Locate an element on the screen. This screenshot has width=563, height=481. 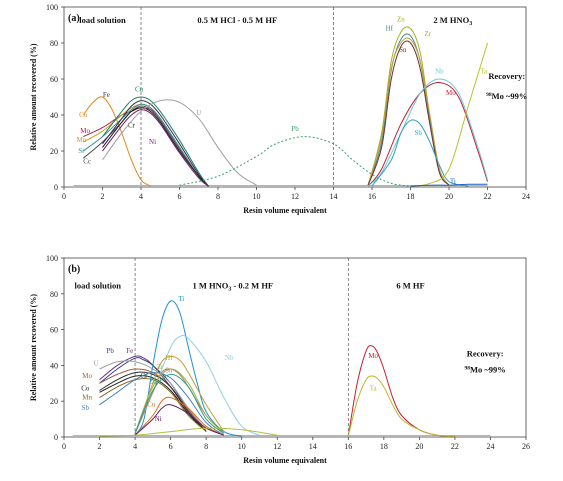
series-line-sr is located at coordinates (146, 145).